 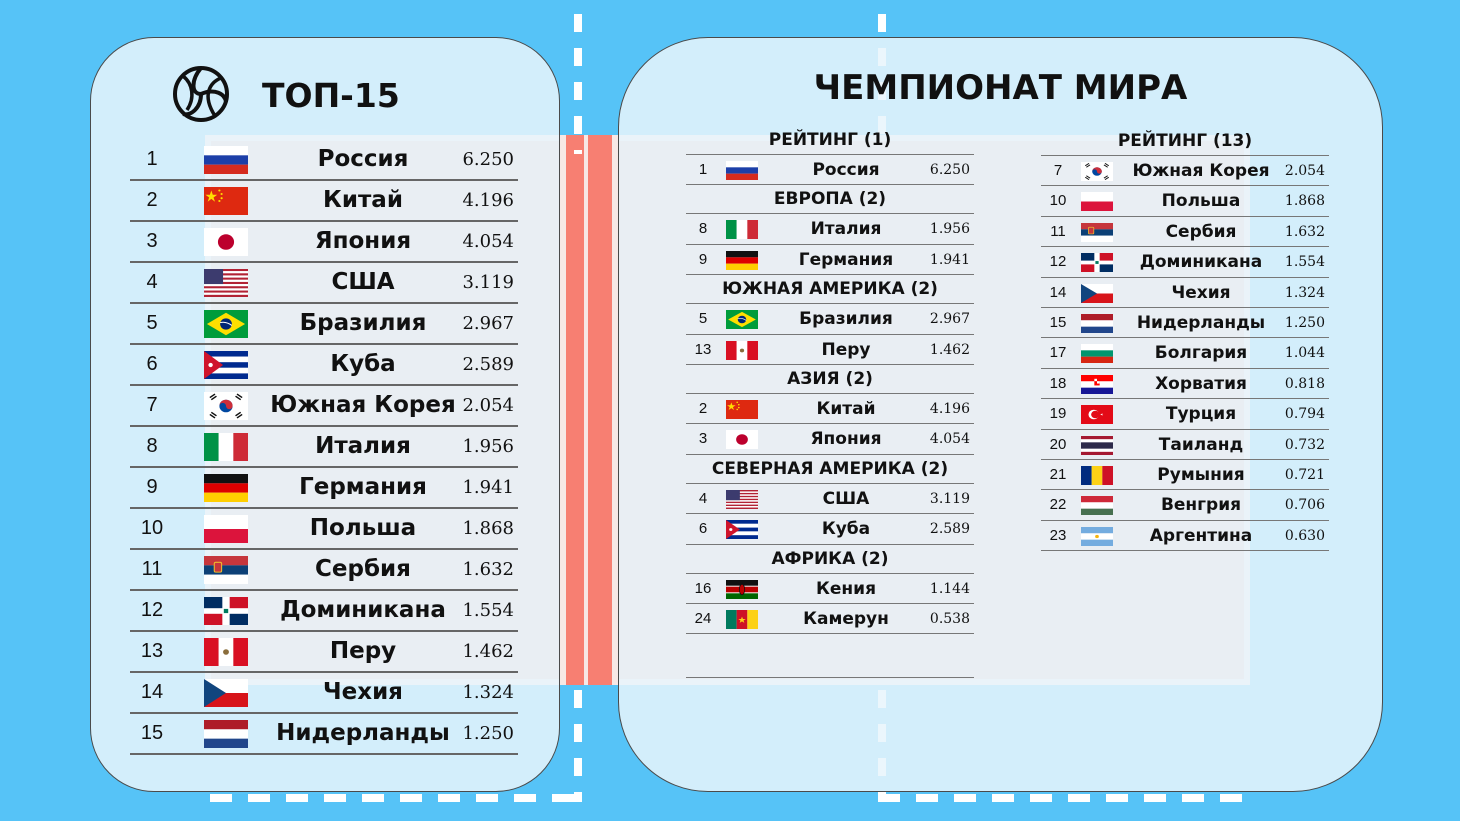 What do you see at coordinates (488, 405) in the screenshot?
I see `rating-value: 2.054` at bounding box center [488, 405].